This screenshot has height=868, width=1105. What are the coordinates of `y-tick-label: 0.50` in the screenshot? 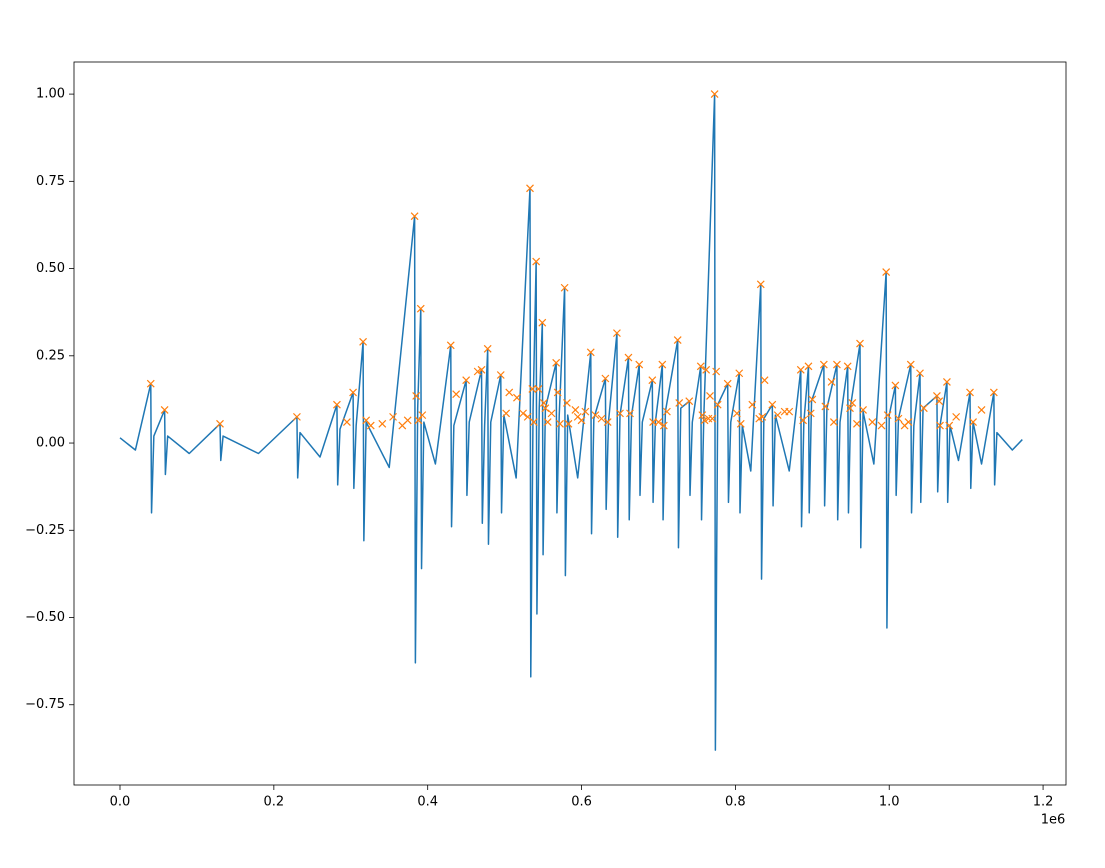 It's located at (50, 268).